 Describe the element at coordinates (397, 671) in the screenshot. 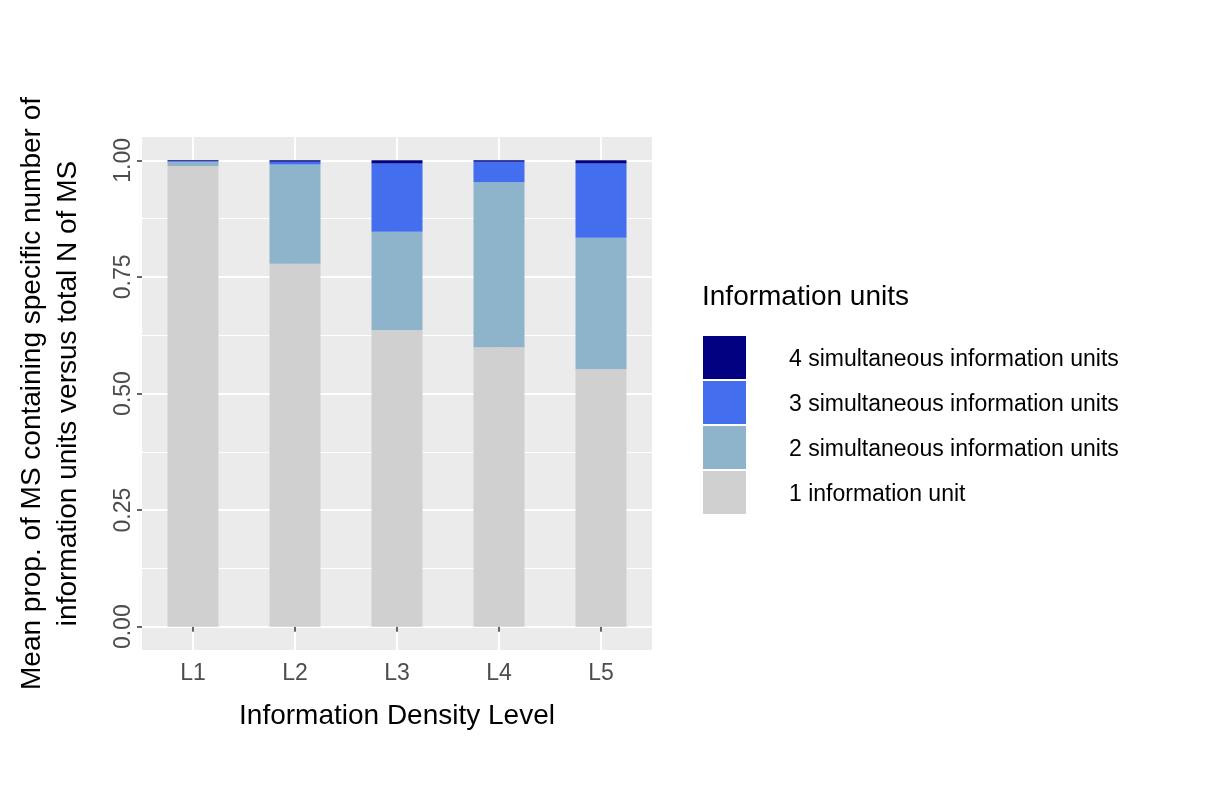

I see `x-tick-label: L3` at that location.